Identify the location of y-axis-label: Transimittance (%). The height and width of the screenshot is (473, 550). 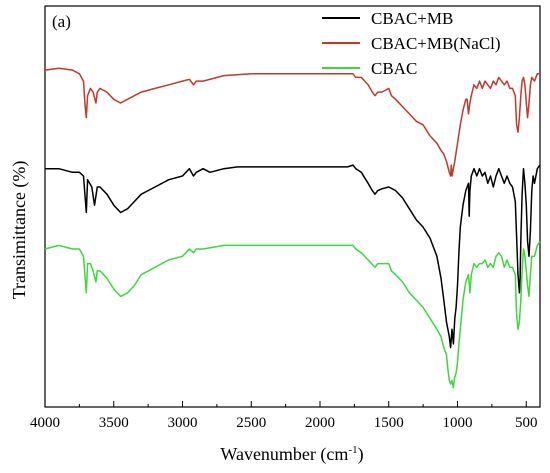
(19, 230).